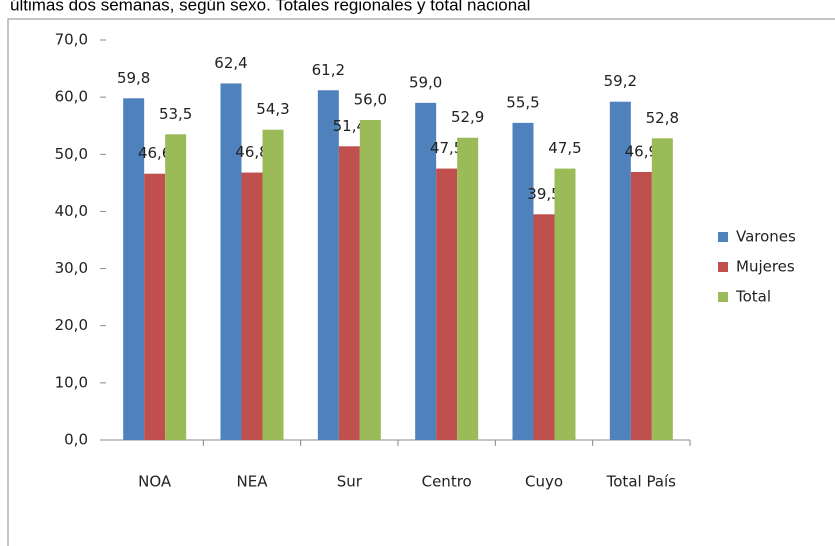 The width and height of the screenshot is (835, 546). I want to click on y-tick-label: 60,0, so click(71, 97).